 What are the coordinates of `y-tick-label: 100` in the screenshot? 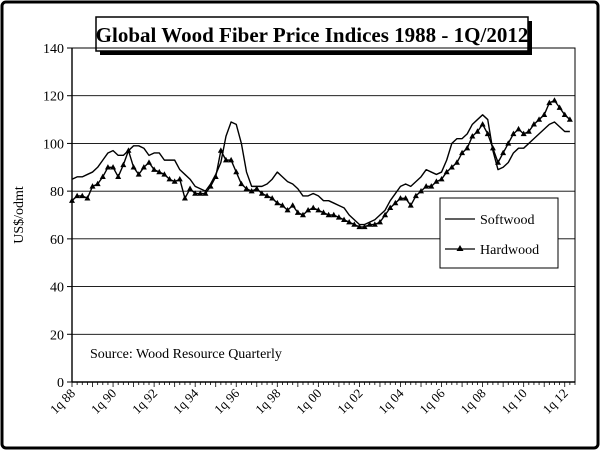 It's located at (53, 144).